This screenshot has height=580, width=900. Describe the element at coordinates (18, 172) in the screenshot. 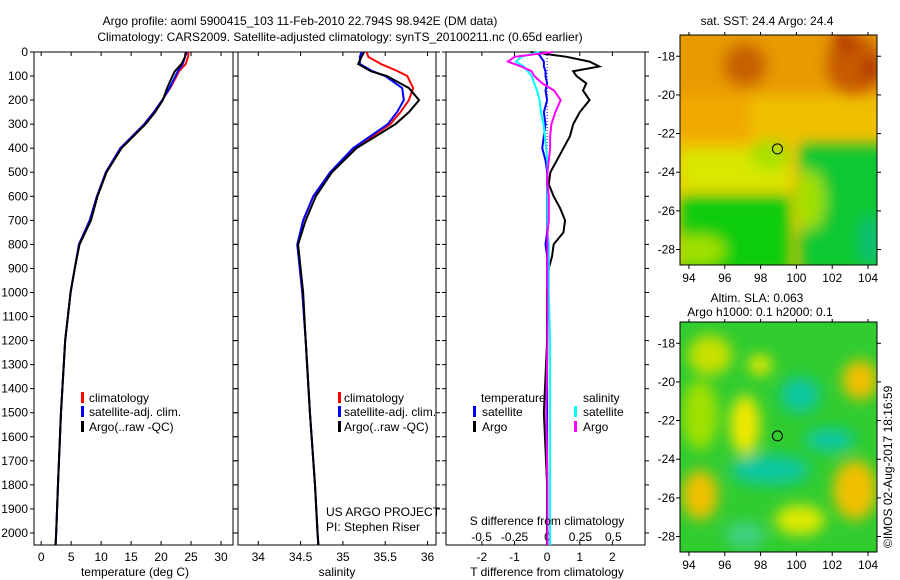

I see `y-tick-label: 500` at that location.